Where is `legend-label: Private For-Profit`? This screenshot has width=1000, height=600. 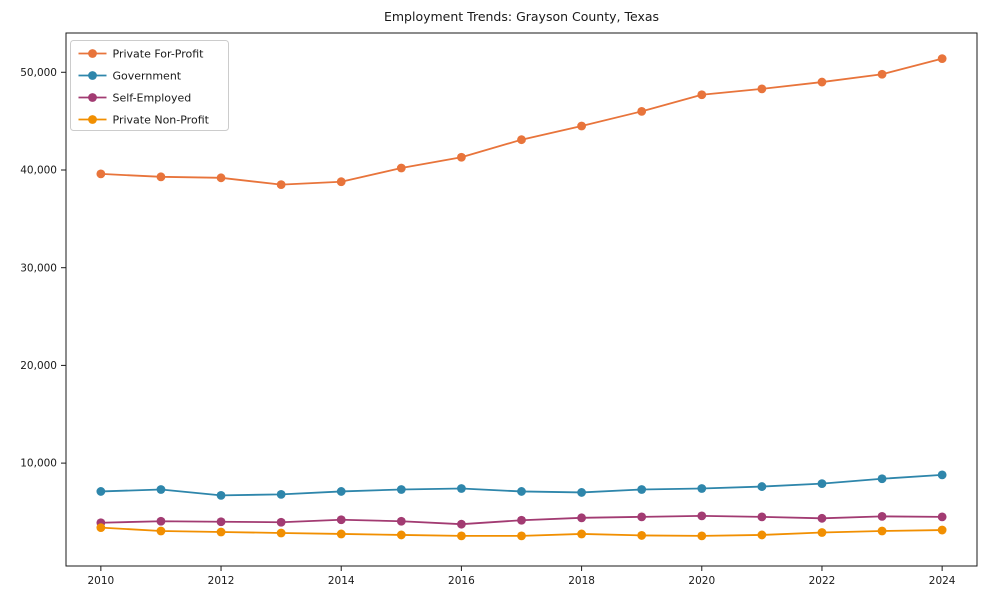 legend-label: Private For-Profit is located at coordinates (159, 53).